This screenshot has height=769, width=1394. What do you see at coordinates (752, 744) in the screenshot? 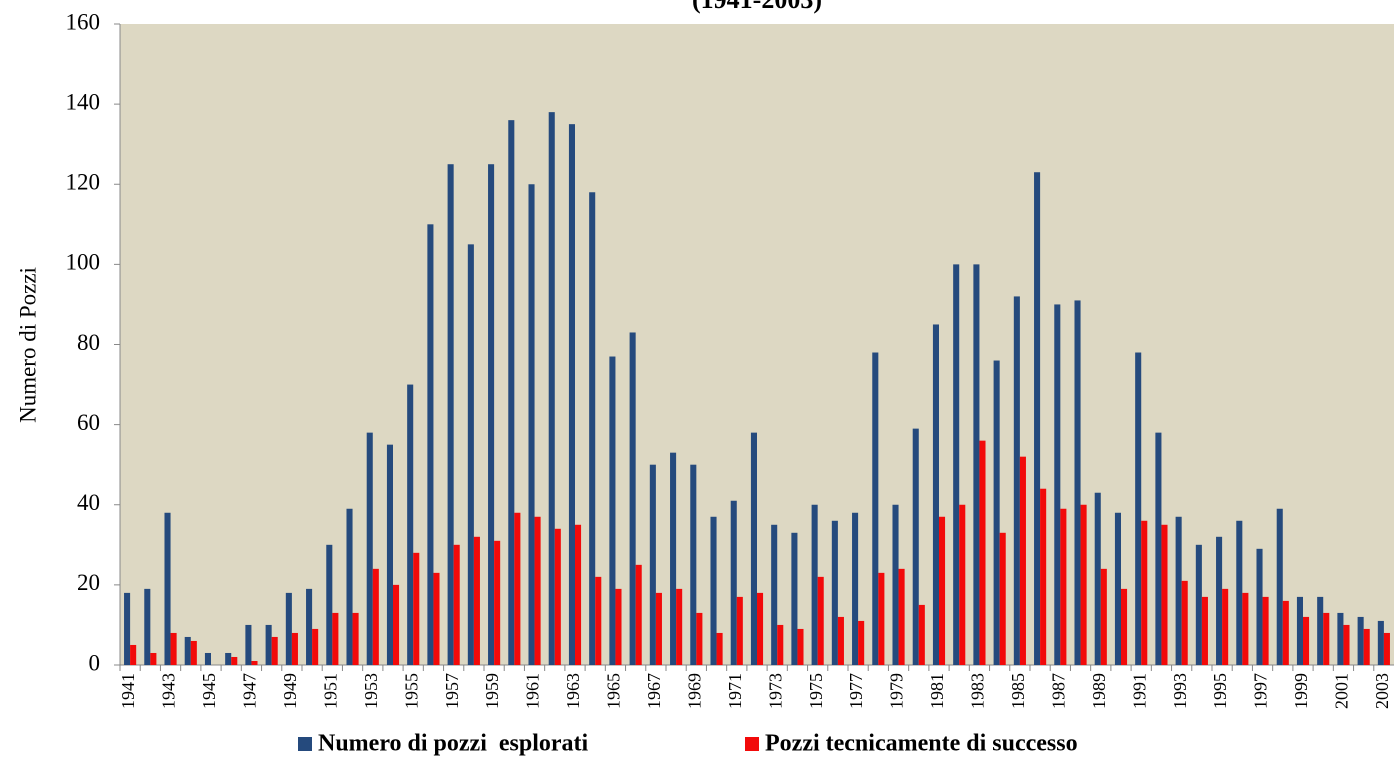
I see `legend-swatch` at bounding box center [752, 744].